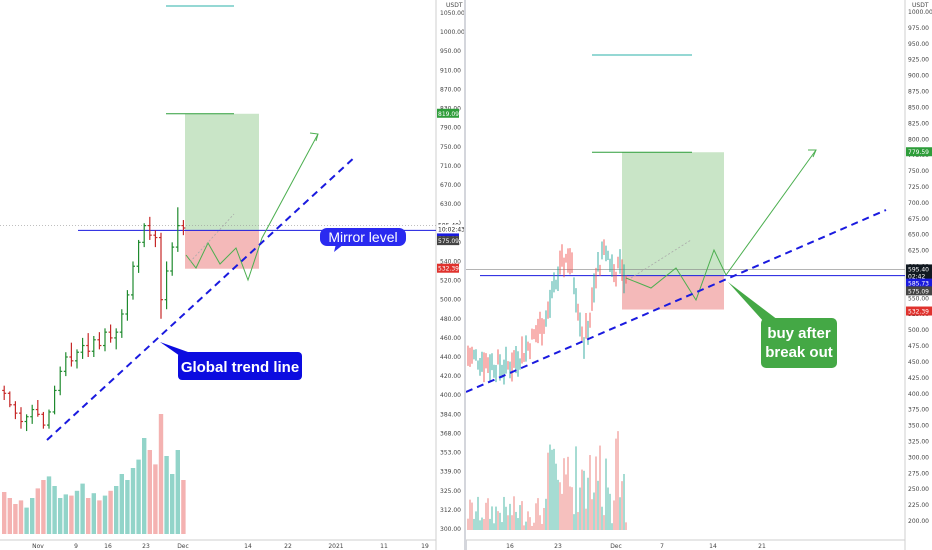 This screenshot has height=550, width=932. Describe the element at coordinates (76, 546) in the screenshot. I see `time-tick-label: 9` at that location.